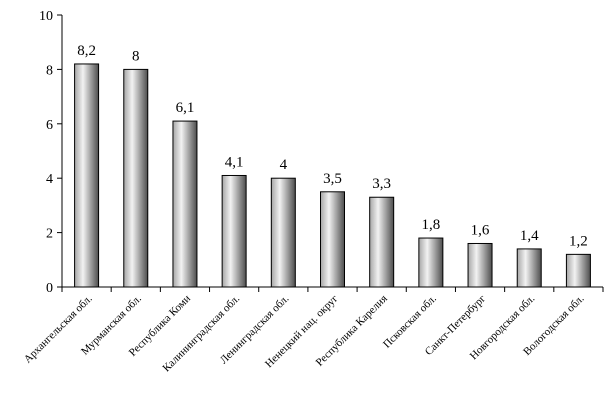 The image size is (615, 412). What do you see at coordinates (529, 236) in the screenshot?
I see `data-label: 1,4` at bounding box center [529, 236].